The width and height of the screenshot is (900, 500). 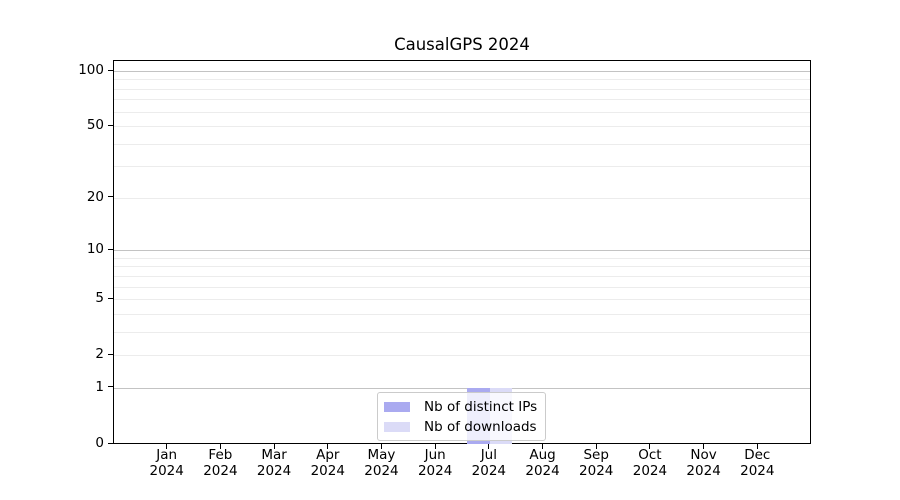 What do you see at coordinates (328, 455) in the screenshot?
I see `x-tick-month: Apr` at bounding box center [328, 455].